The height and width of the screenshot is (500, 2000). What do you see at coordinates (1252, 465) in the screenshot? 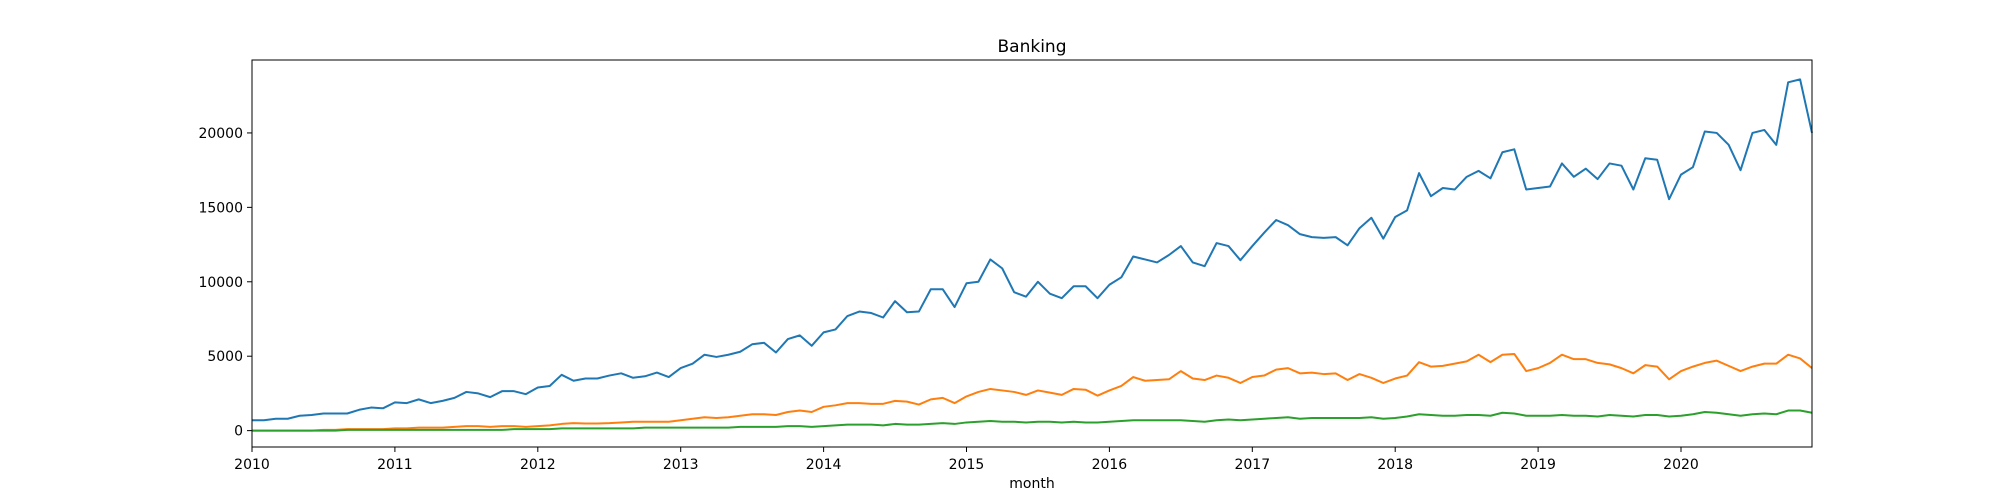
I see `x-tick-label: 2017` at bounding box center [1252, 465].